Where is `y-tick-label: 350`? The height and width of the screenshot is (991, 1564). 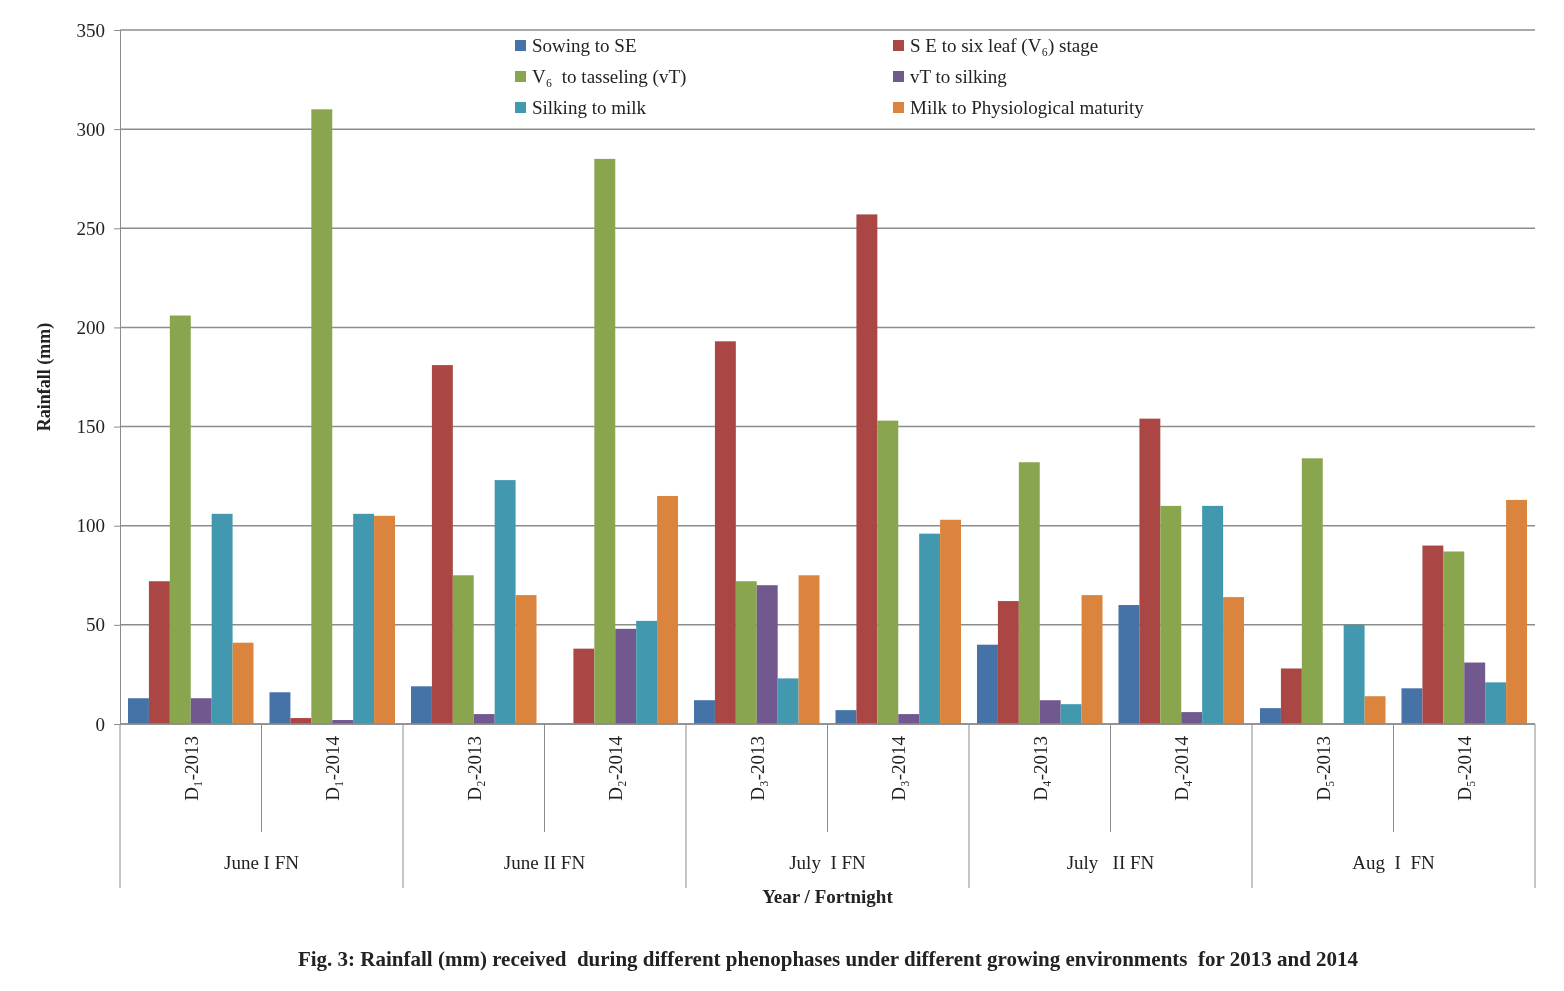 y-tick-label: 350 is located at coordinates (90, 30).